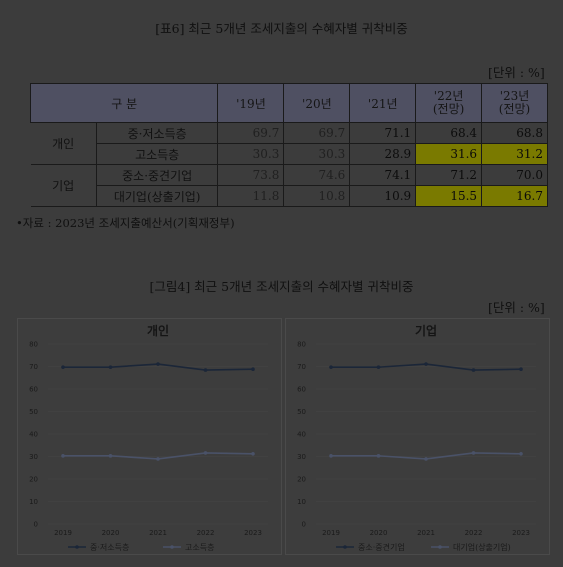 This screenshot has height=567, width=563. I want to click on table-row: 개인 중·저소득층 69.7 69.7 71.1 68.4 68.8, so click(289, 143).